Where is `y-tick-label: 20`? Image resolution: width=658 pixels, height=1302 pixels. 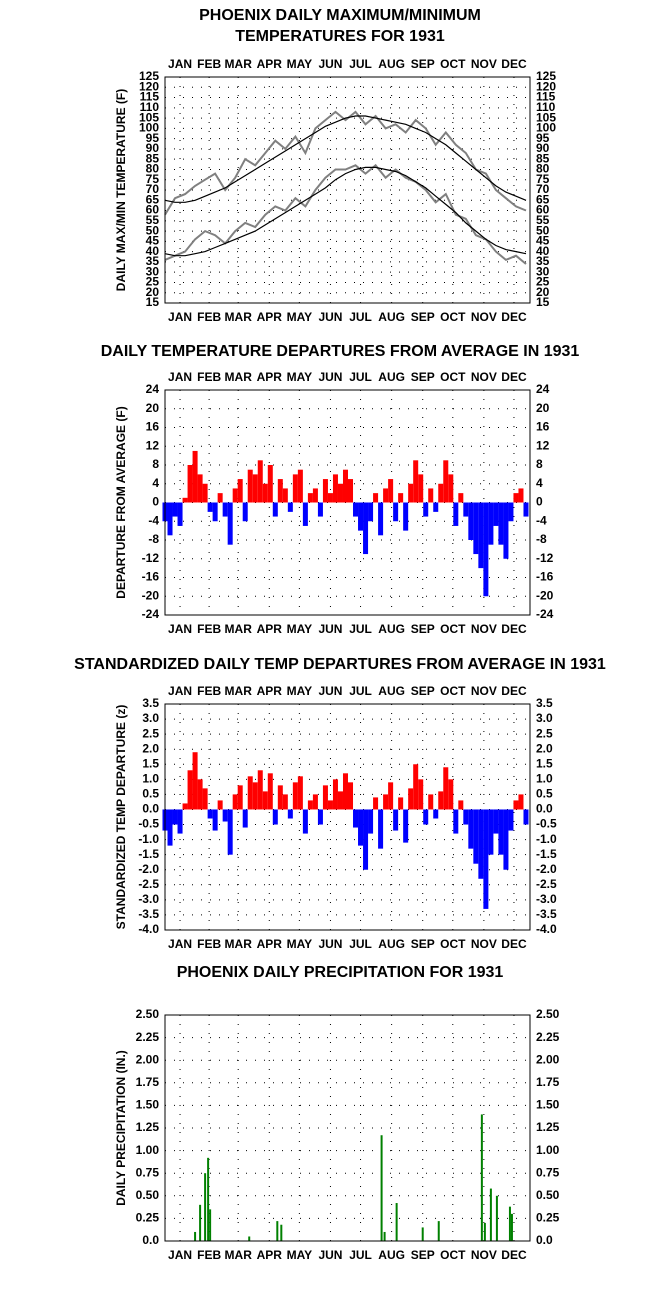 y-tick-label: 20 is located at coordinates (543, 408).